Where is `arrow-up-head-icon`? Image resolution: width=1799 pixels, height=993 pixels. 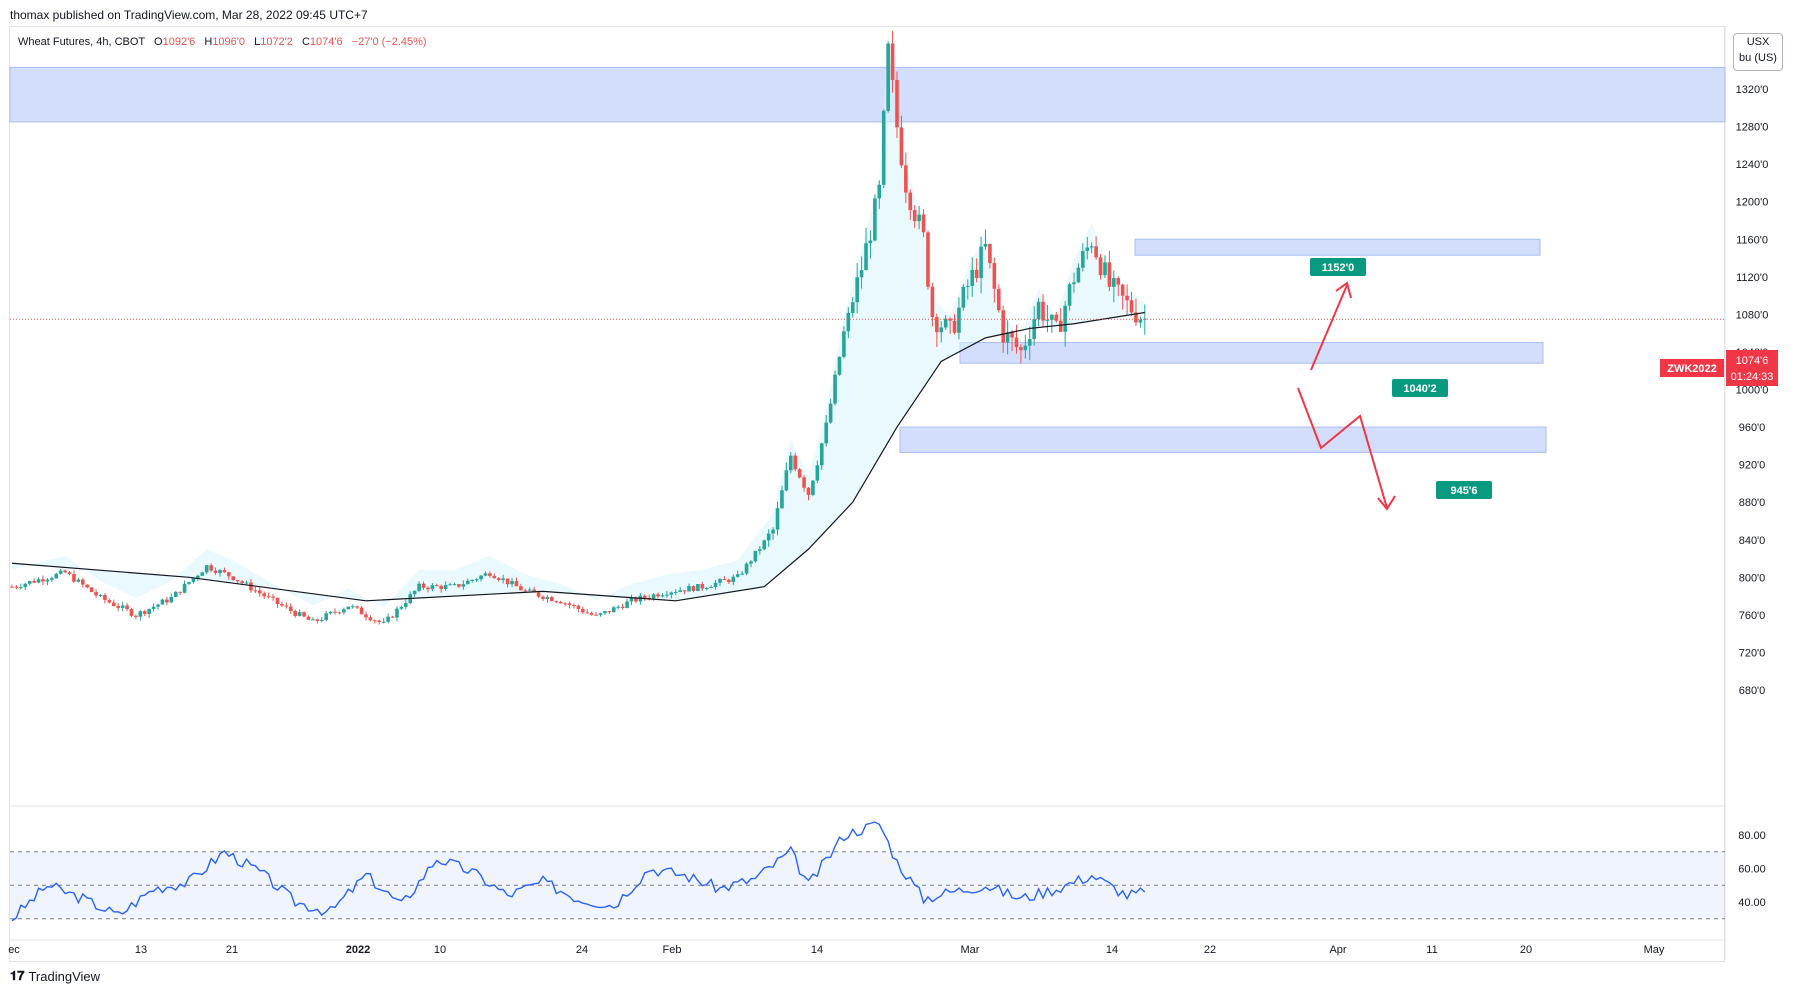
arrow-up-head-icon is located at coordinates (1343, 290).